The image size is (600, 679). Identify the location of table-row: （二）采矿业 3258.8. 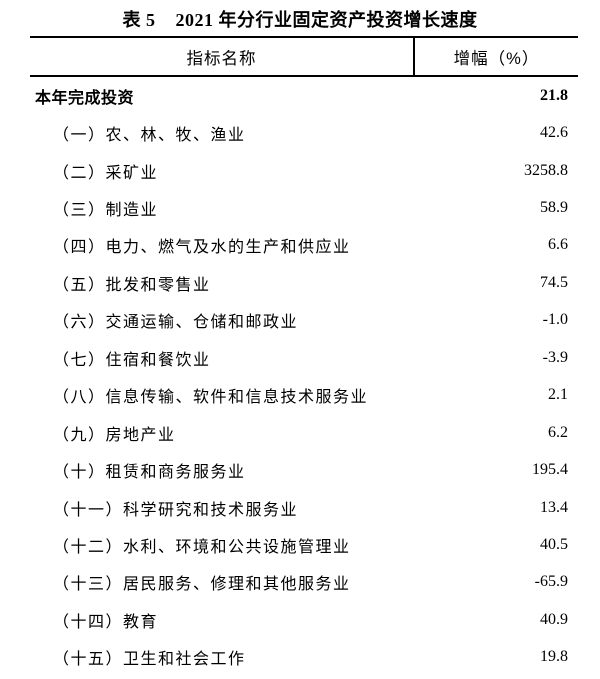
(304, 170).